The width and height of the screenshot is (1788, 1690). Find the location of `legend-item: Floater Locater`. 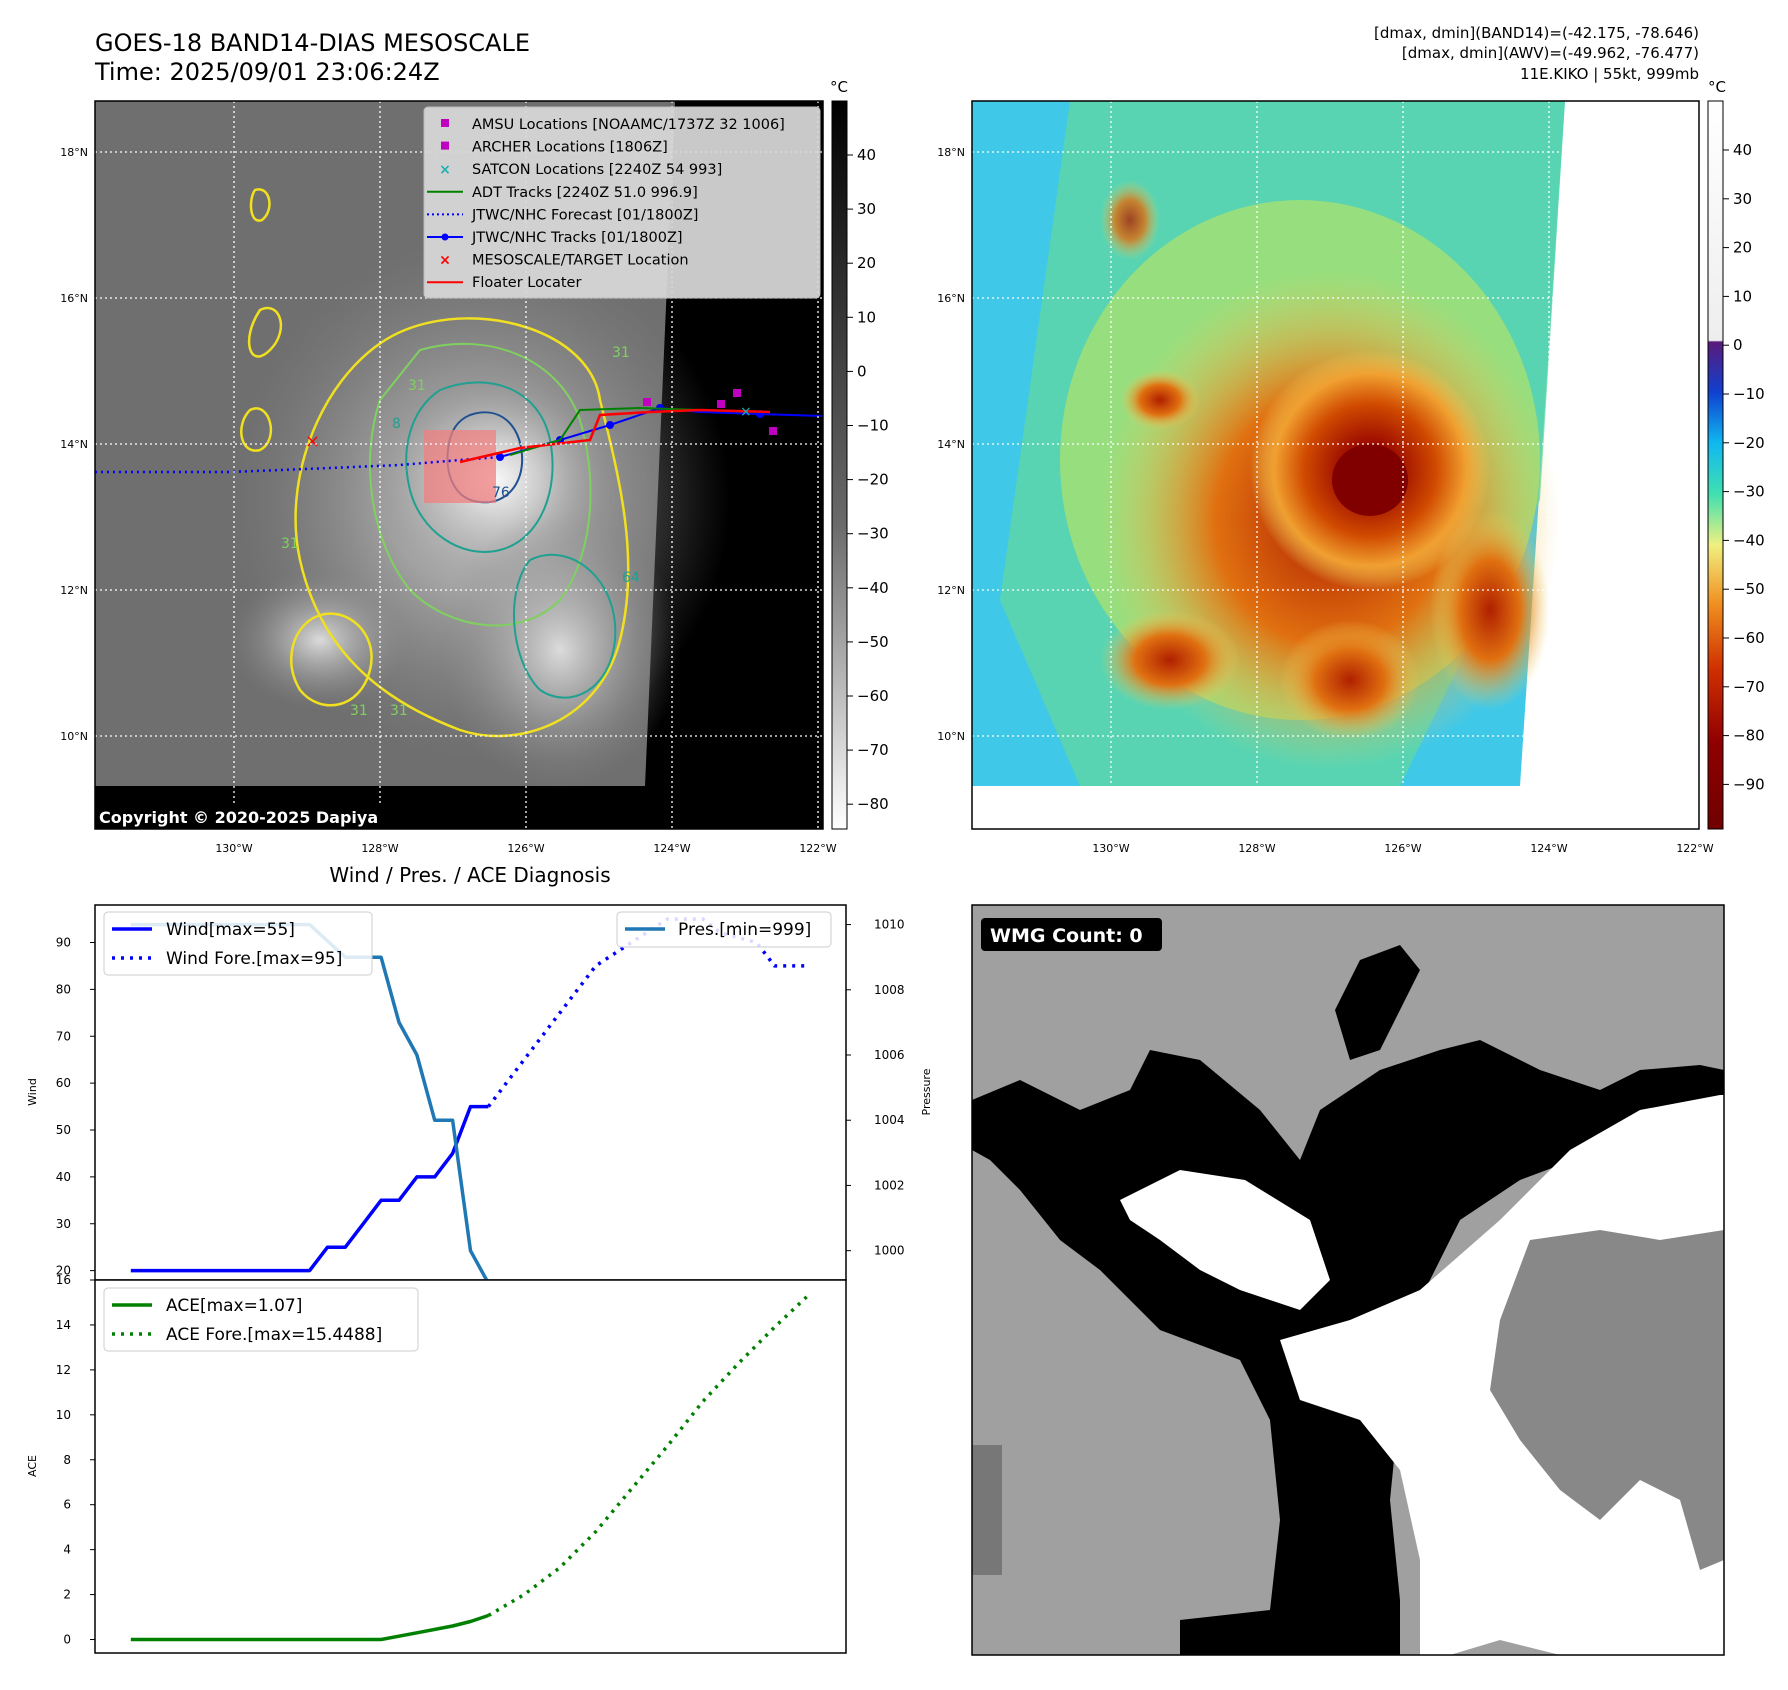

legend-item: Floater Locater is located at coordinates (504, 283).